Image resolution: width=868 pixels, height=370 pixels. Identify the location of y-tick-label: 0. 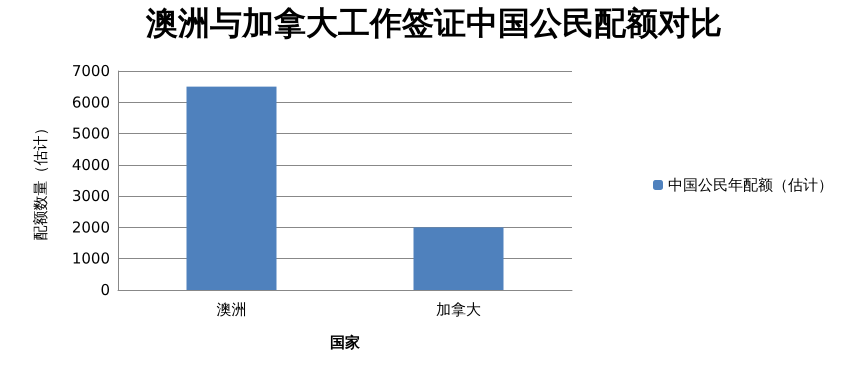
(105, 290).